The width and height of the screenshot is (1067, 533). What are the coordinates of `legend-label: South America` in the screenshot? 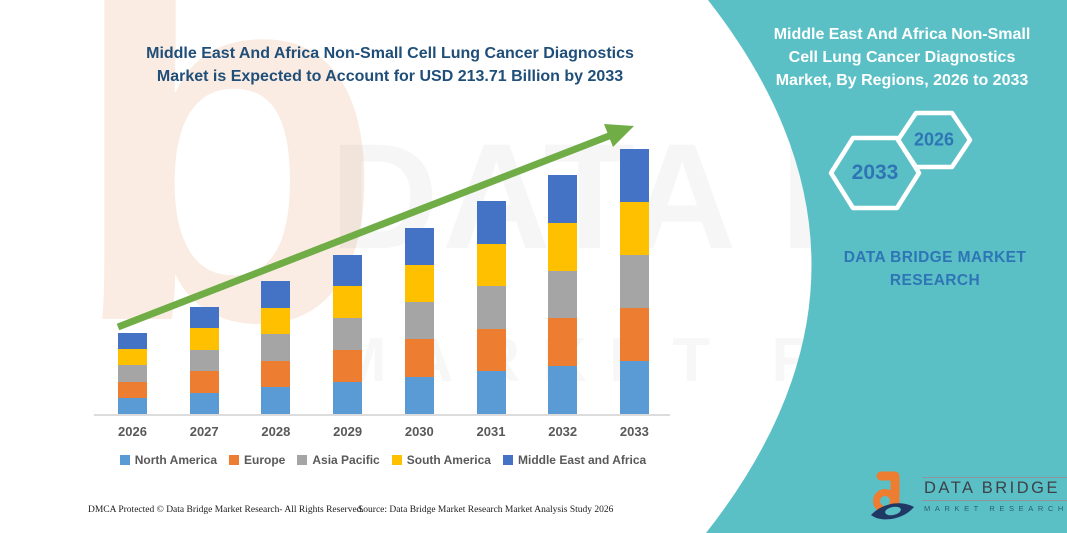 It's located at (448, 460).